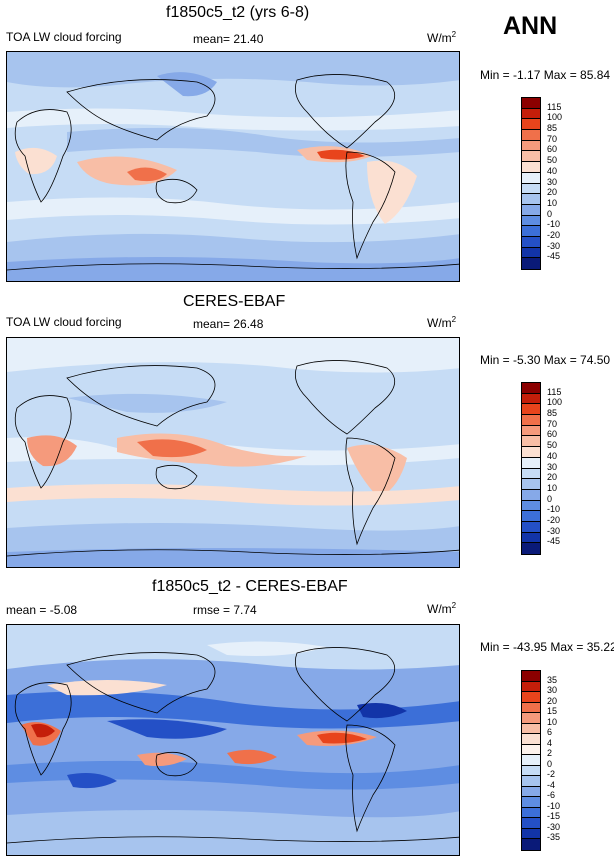  What do you see at coordinates (442, 608) in the screenshot?
I see `units-label: W/m2` at bounding box center [442, 608].